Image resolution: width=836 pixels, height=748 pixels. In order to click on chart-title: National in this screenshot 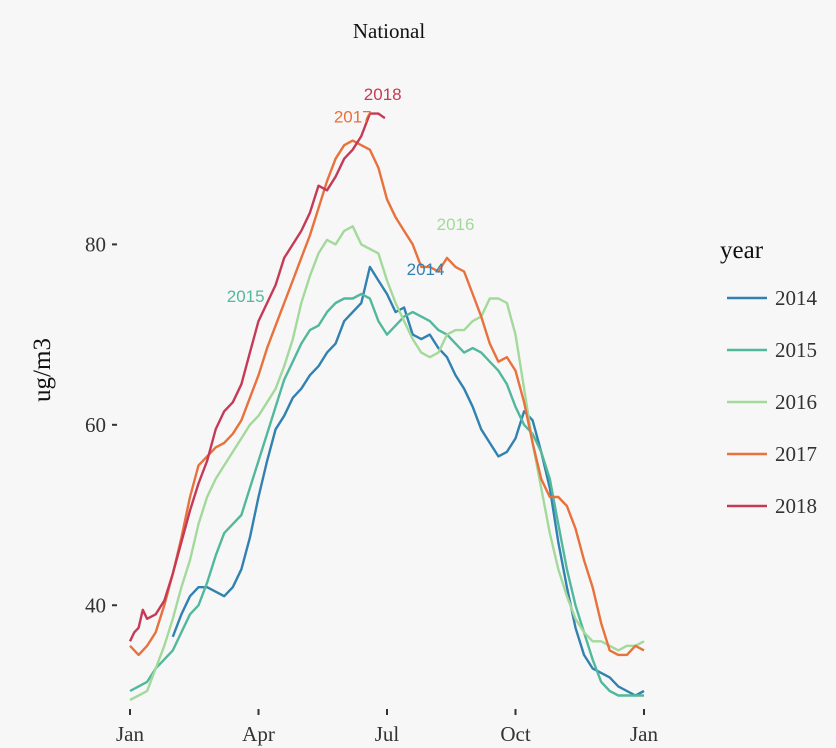, I will do `click(389, 31)`.